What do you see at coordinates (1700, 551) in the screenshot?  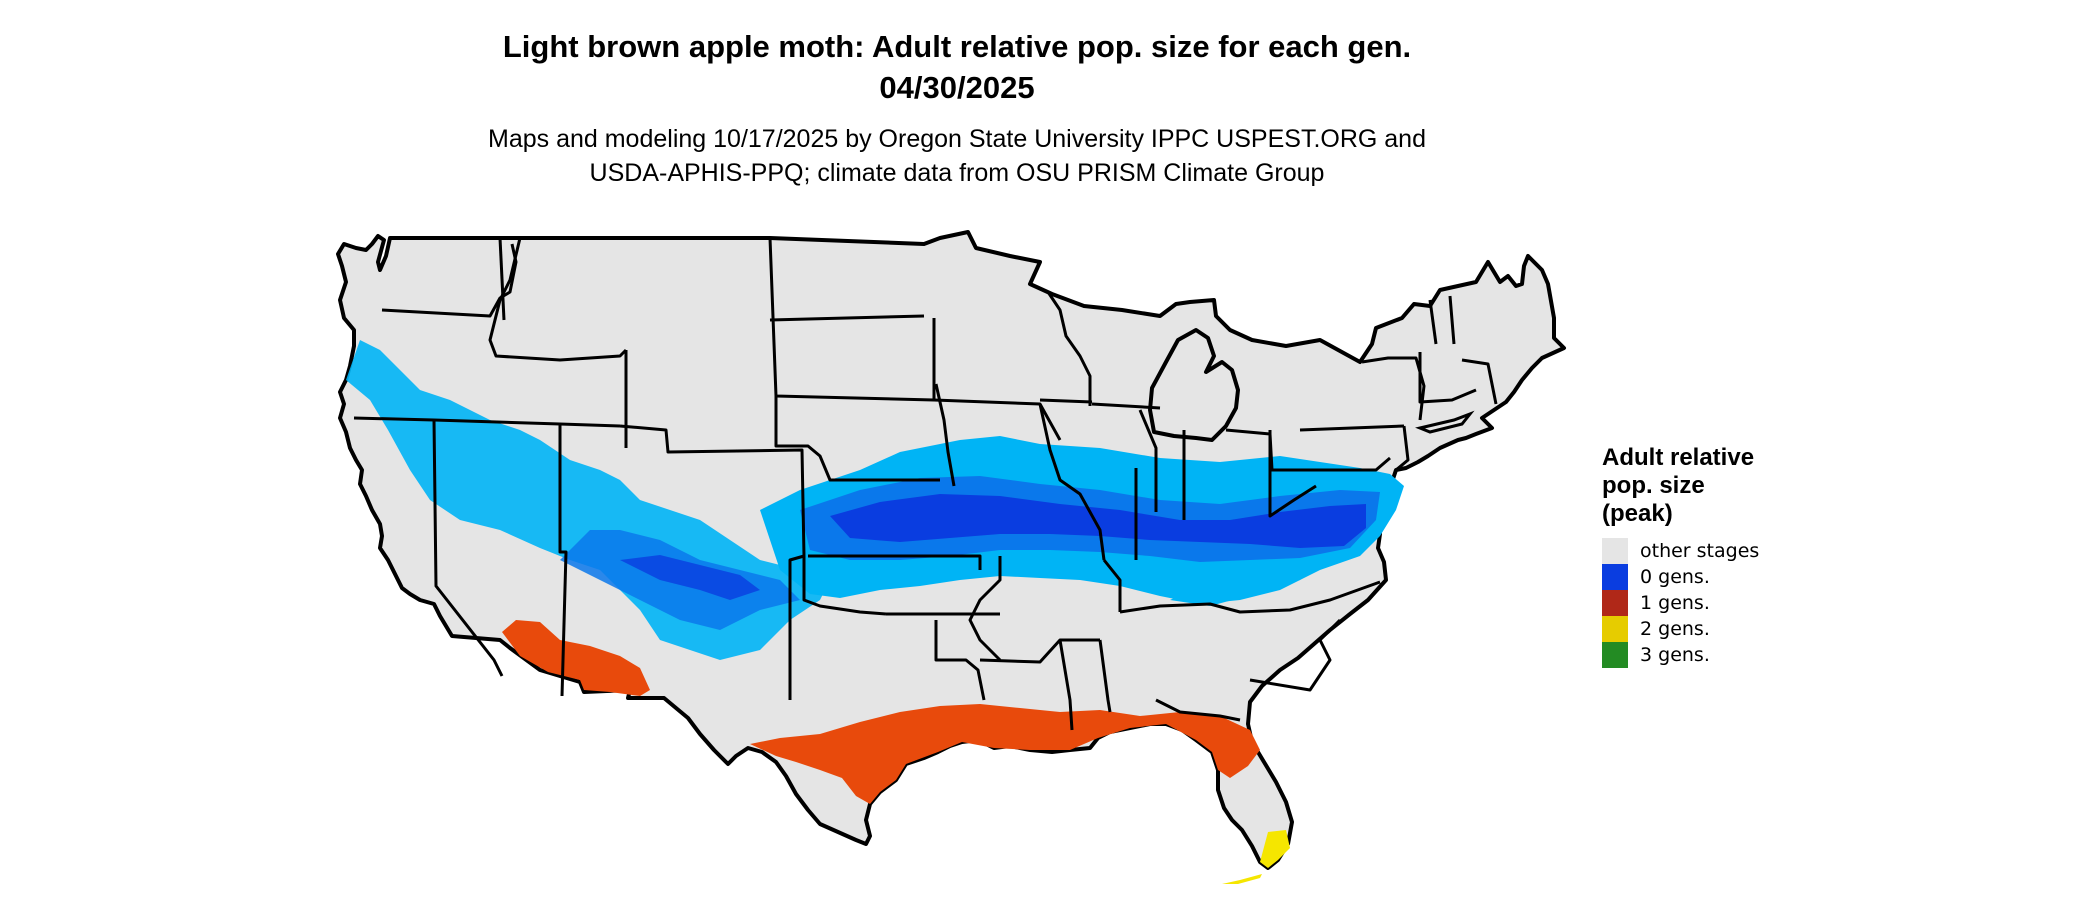 I see `legend-label: other stages` at bounding box center [1700, 551].